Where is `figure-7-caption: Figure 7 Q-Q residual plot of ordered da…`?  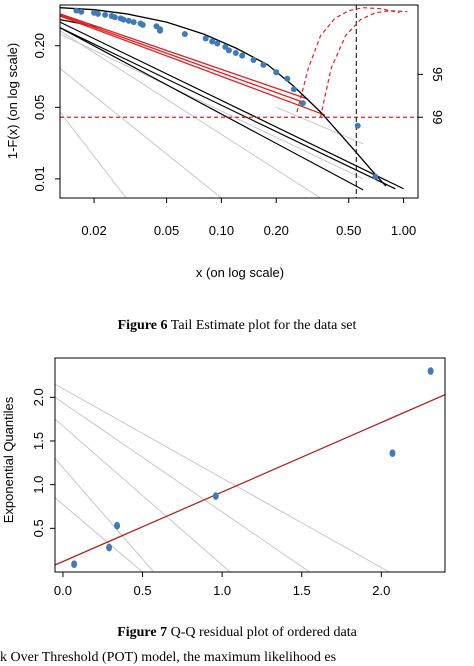
figure-7-caption: Figure 7 Q-Q residual plot of ordered da… is located at coordinates (237, 633).